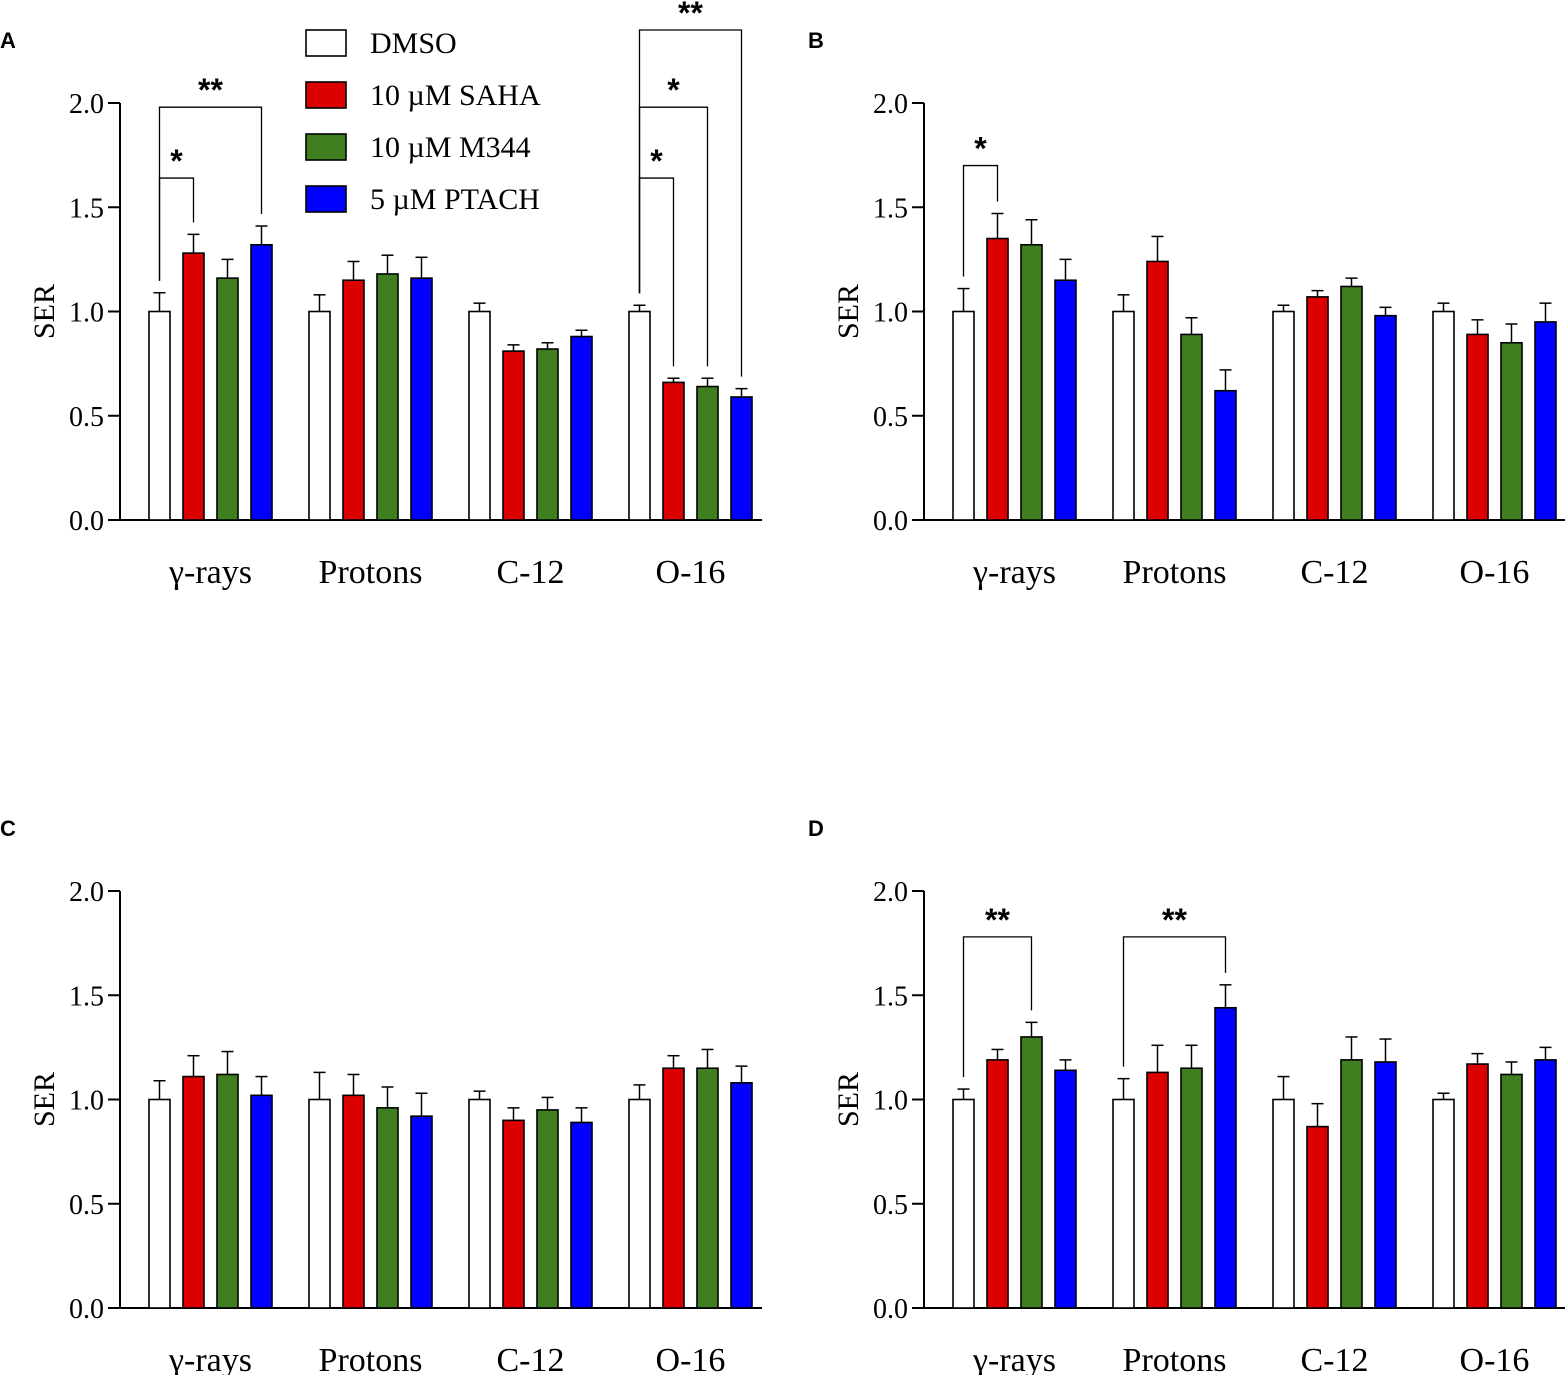 The height and width of the screenshot is (1375, 1565). I want to click on y-tick-label: 2.0, so click(86, 104).